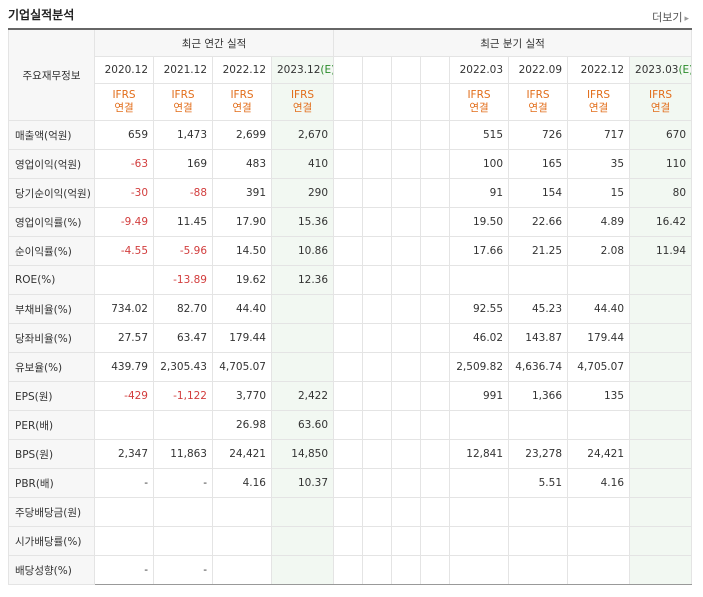 The height and width of the screenshot is (597, 703). What do you see at coordinates (242, 222) in the screenshot?
I see `annual-value-cell: 17.90` at bounding box center [242, 222].